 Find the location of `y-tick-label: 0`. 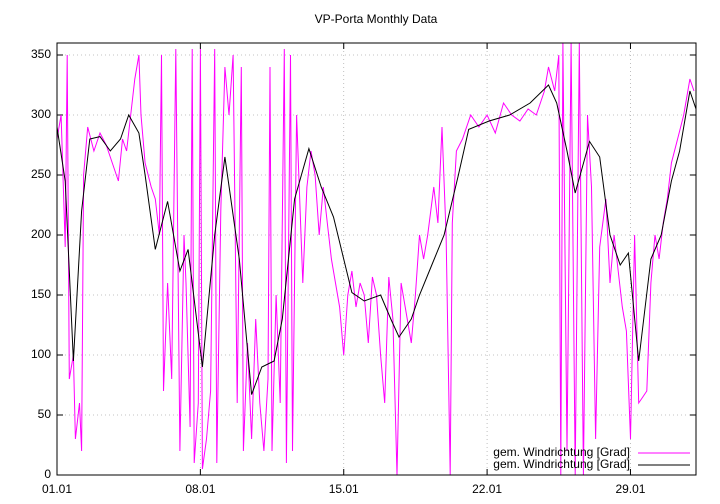

y-tick-label: 0 is located at coordinates (47, 474).